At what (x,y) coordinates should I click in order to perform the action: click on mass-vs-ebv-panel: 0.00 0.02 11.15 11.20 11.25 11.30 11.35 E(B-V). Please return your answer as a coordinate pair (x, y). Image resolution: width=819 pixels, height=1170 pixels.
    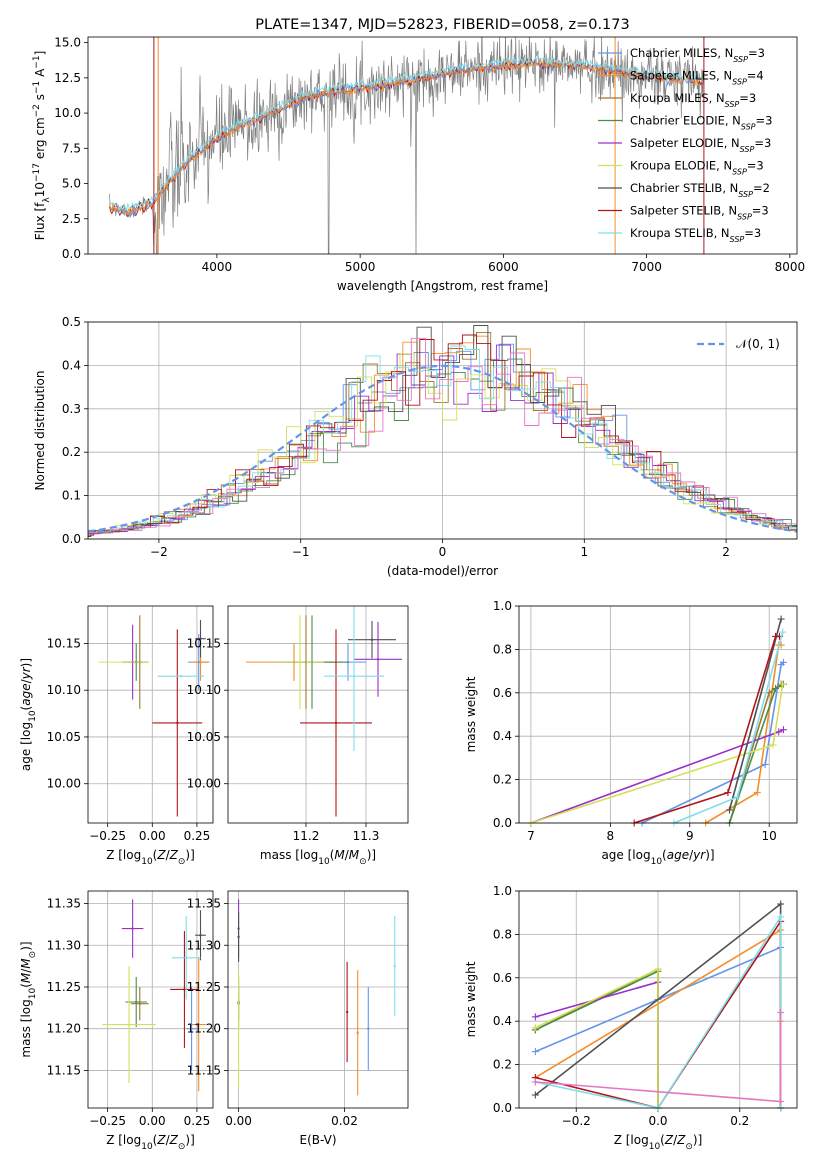
    Looking at the image, I should click on (298, 1018).